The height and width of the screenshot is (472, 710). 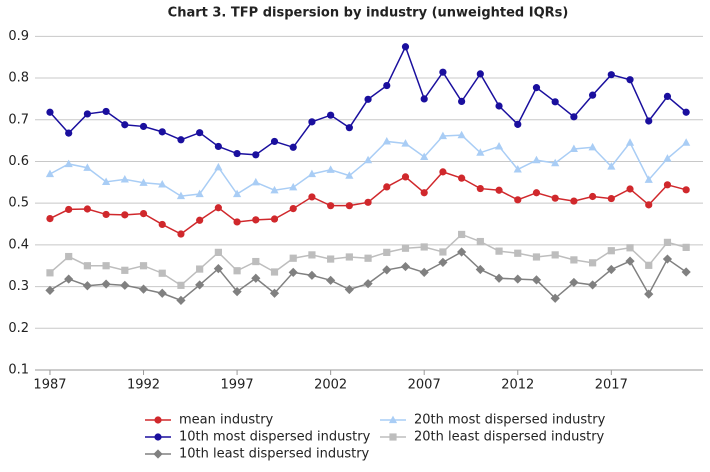 What do you see at coordinates (18, 36) in the screenshot?
I see `y-tick-label: 0.9` at bounding box center [18, 36].